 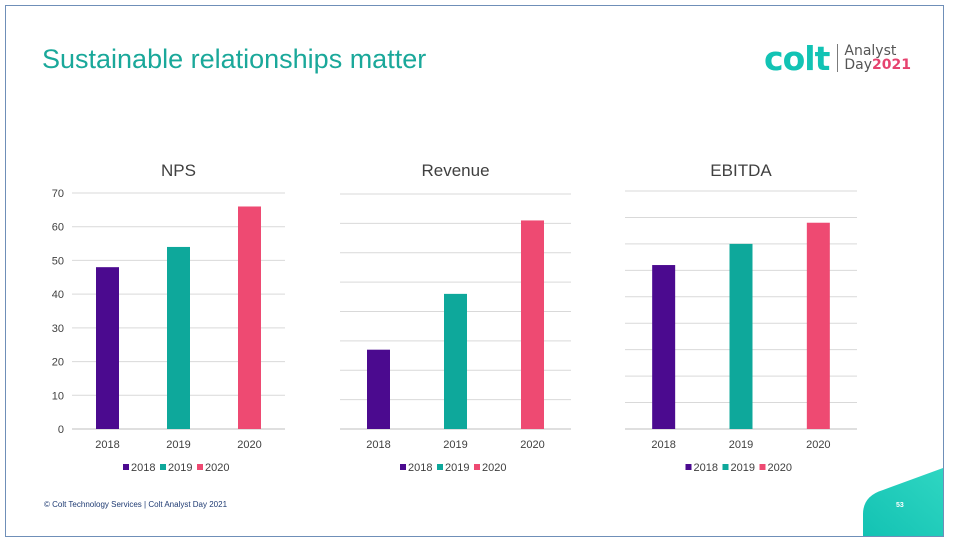 What do you see at coordinates (58, 295) in the screenshot?
I see `y-tick-label: 40` at bounding box center [58, 295].